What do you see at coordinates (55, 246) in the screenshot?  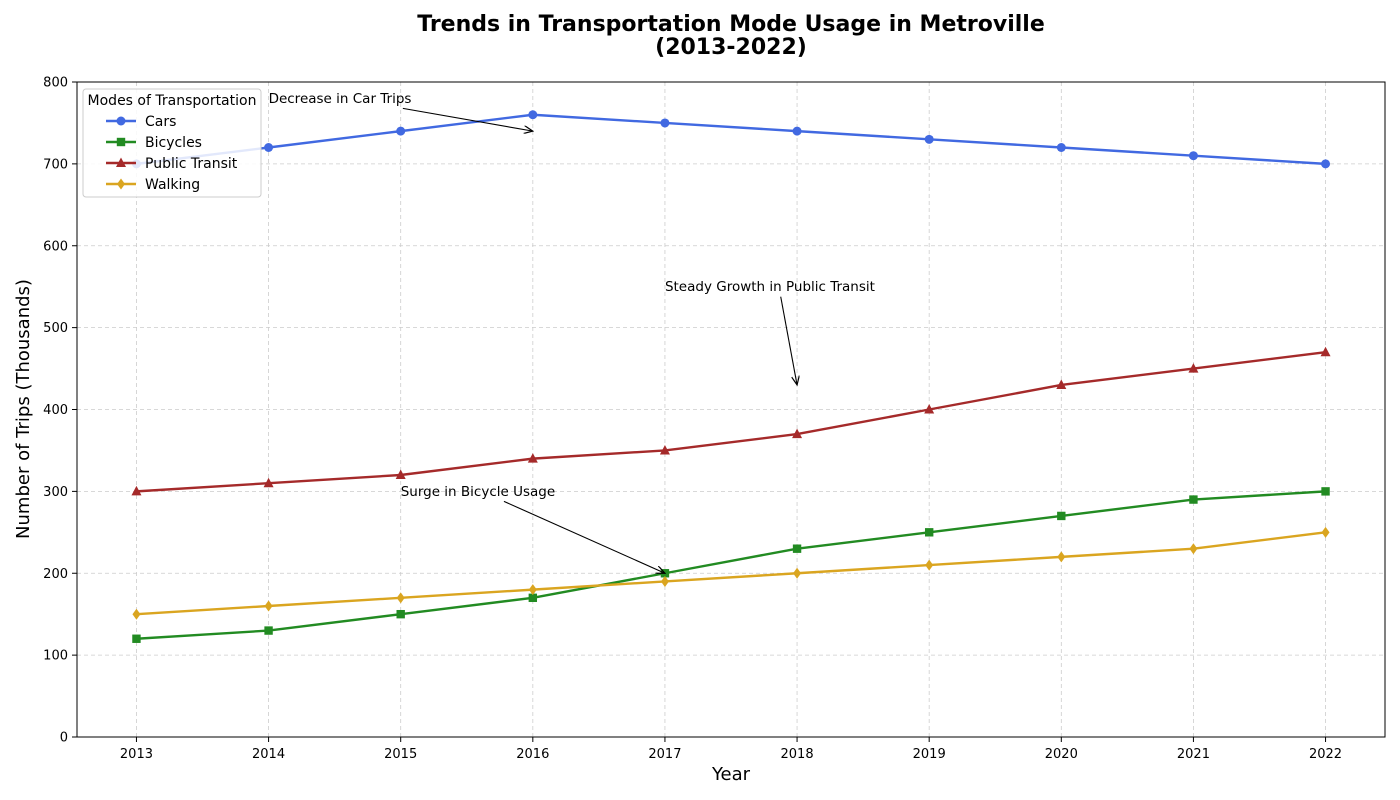 I see `y-tick-label: 600` at bounding box center [55, 246].